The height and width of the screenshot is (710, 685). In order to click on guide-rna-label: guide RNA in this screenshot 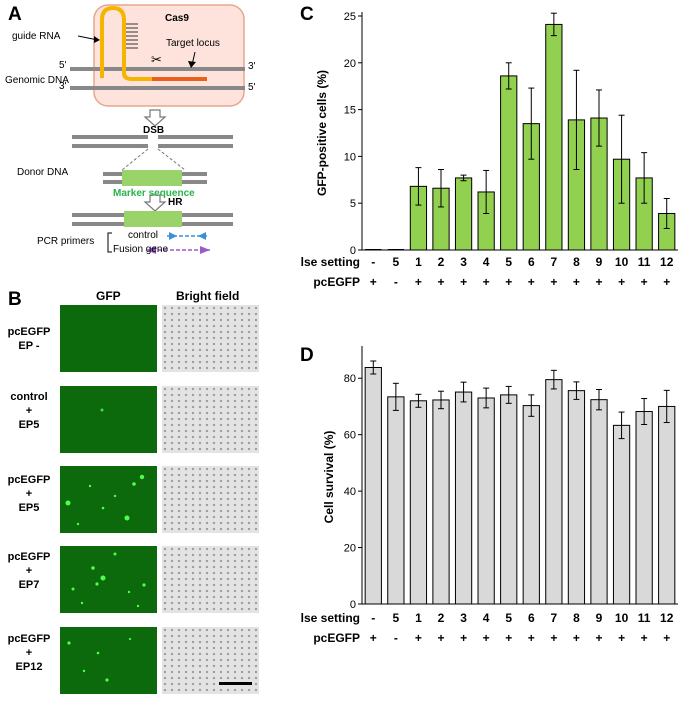, I will do `click(36, 36)`.